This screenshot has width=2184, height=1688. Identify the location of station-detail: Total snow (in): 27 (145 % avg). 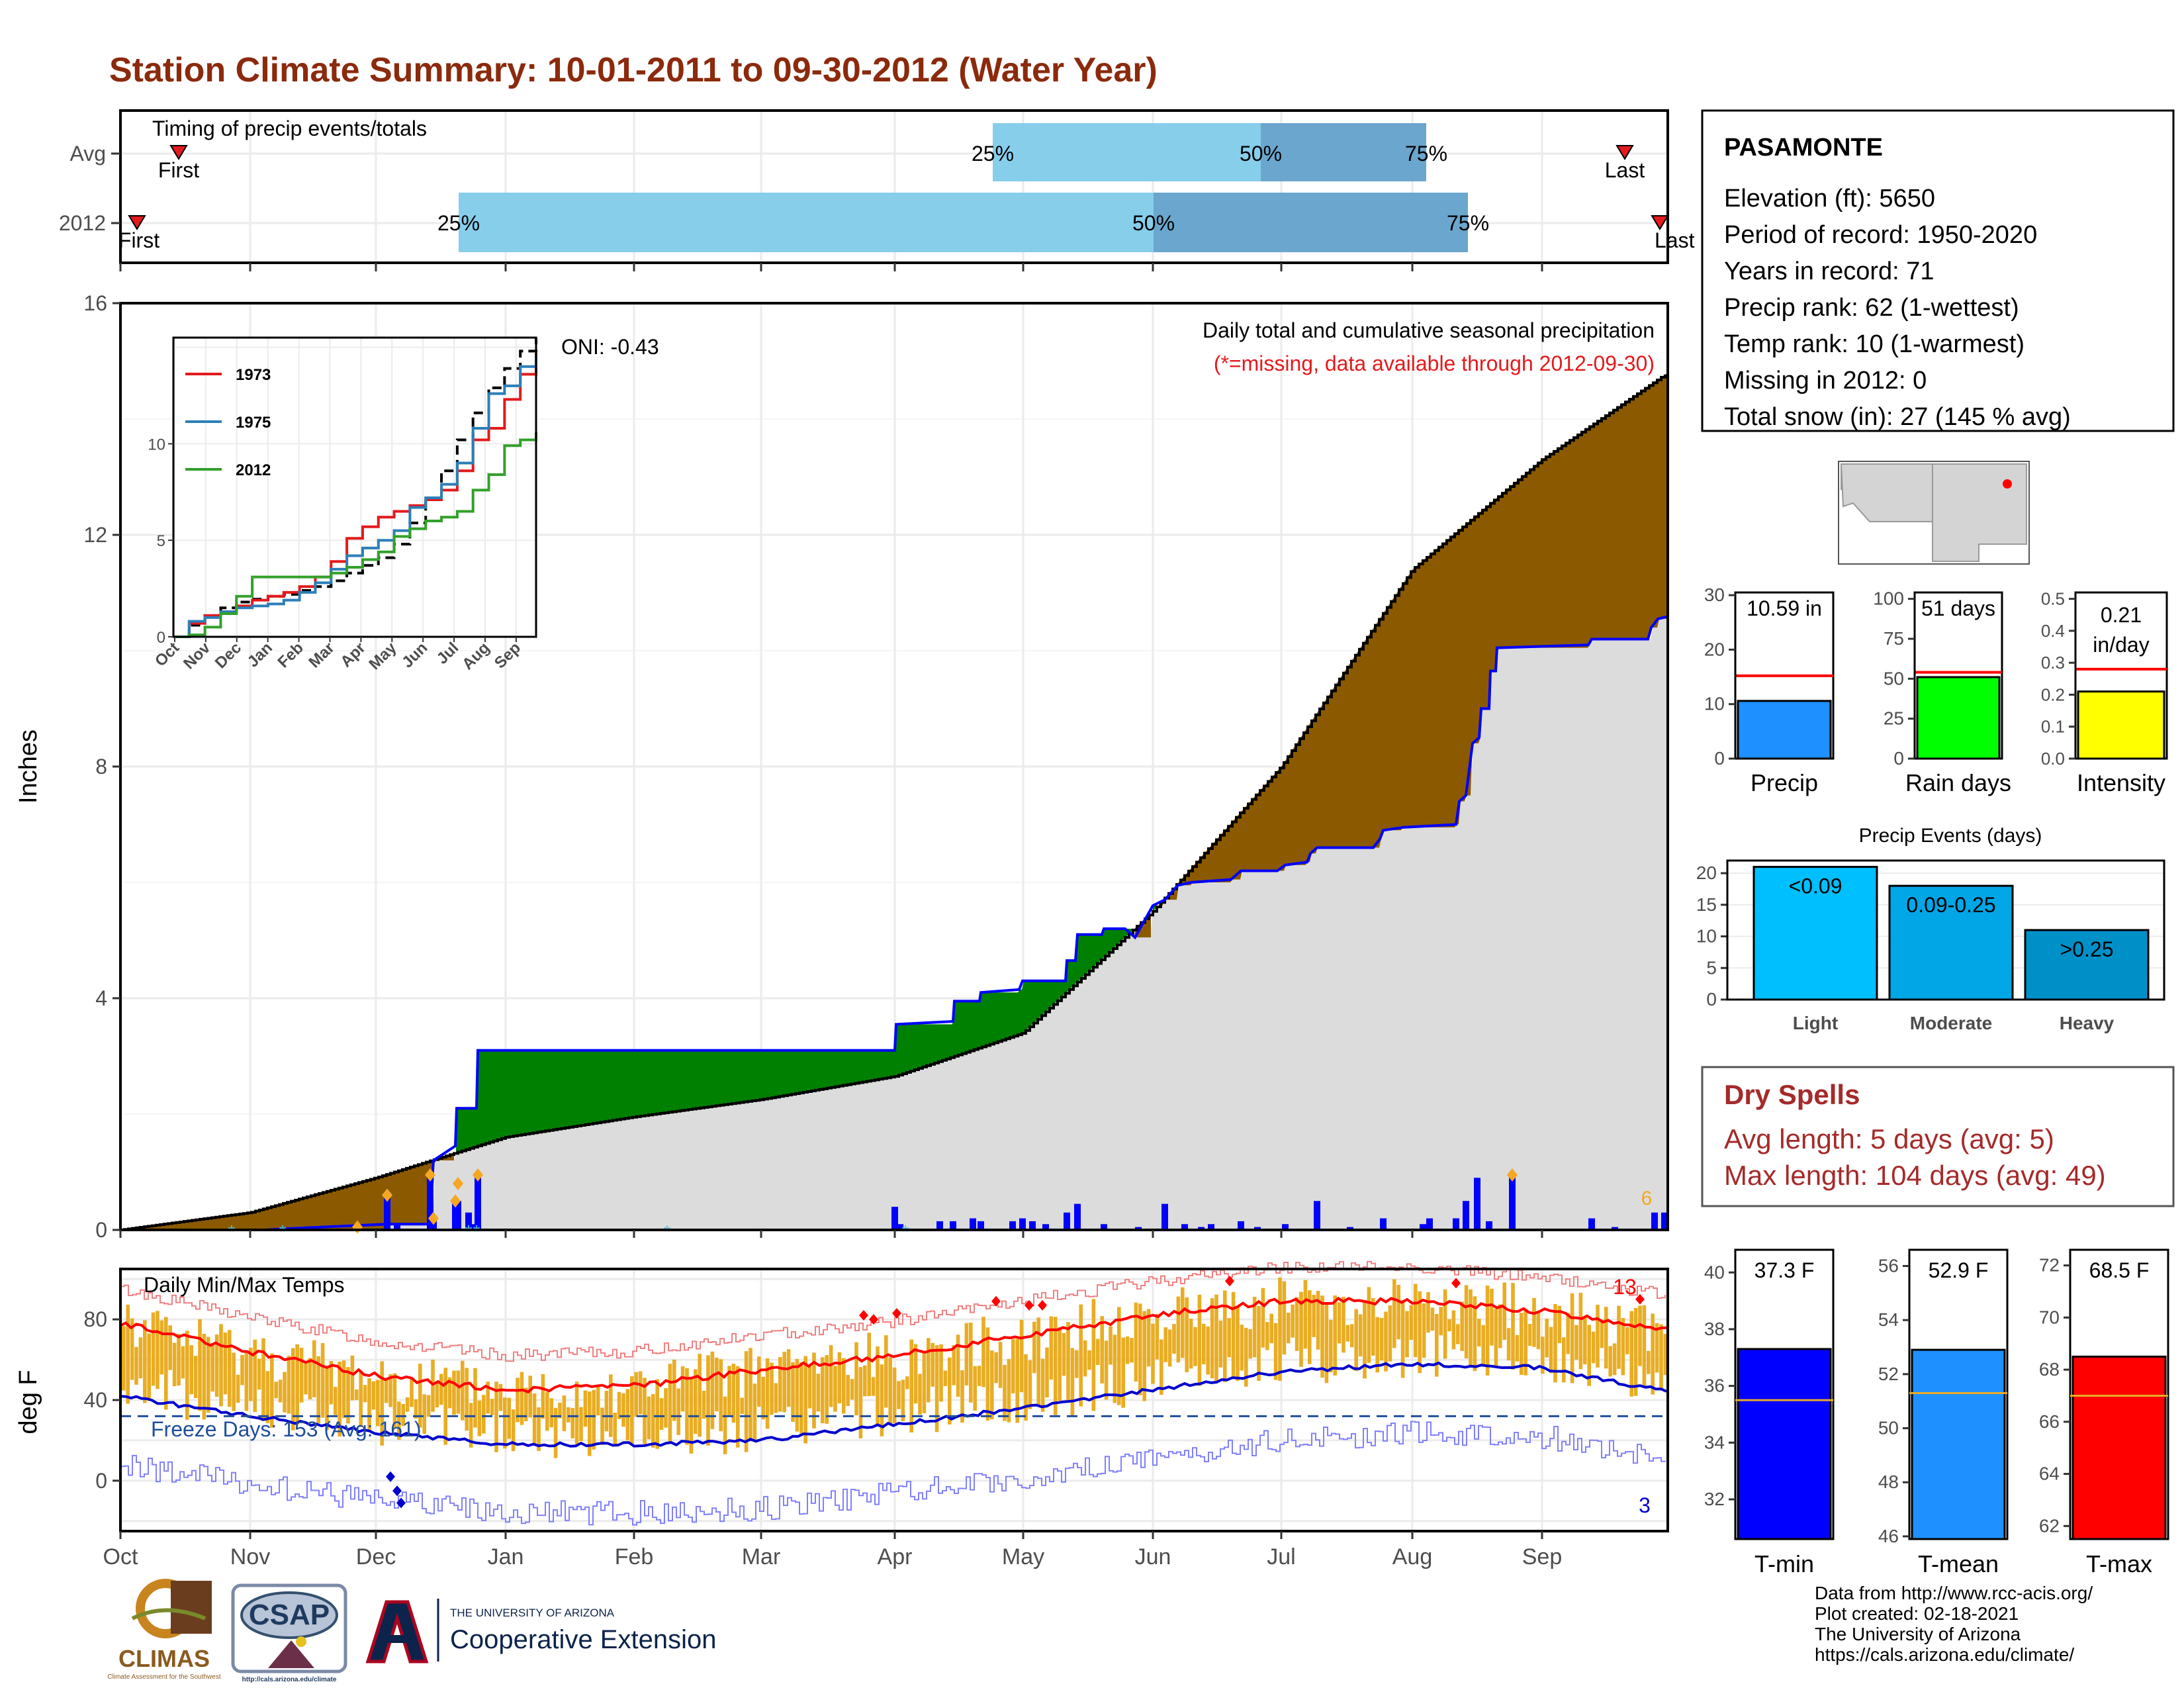
(1897, 417).